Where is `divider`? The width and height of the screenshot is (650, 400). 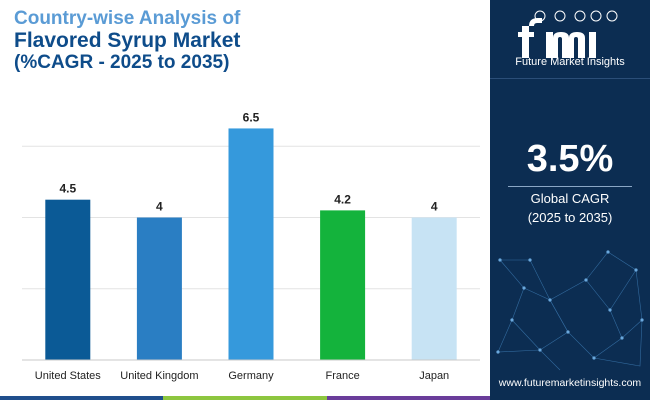 divider is located at coordinates (570, 78).